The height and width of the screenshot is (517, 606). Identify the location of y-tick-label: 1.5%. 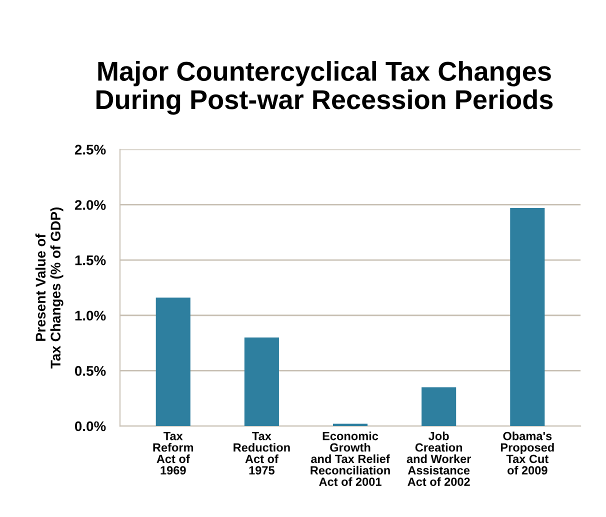
(90, 260).